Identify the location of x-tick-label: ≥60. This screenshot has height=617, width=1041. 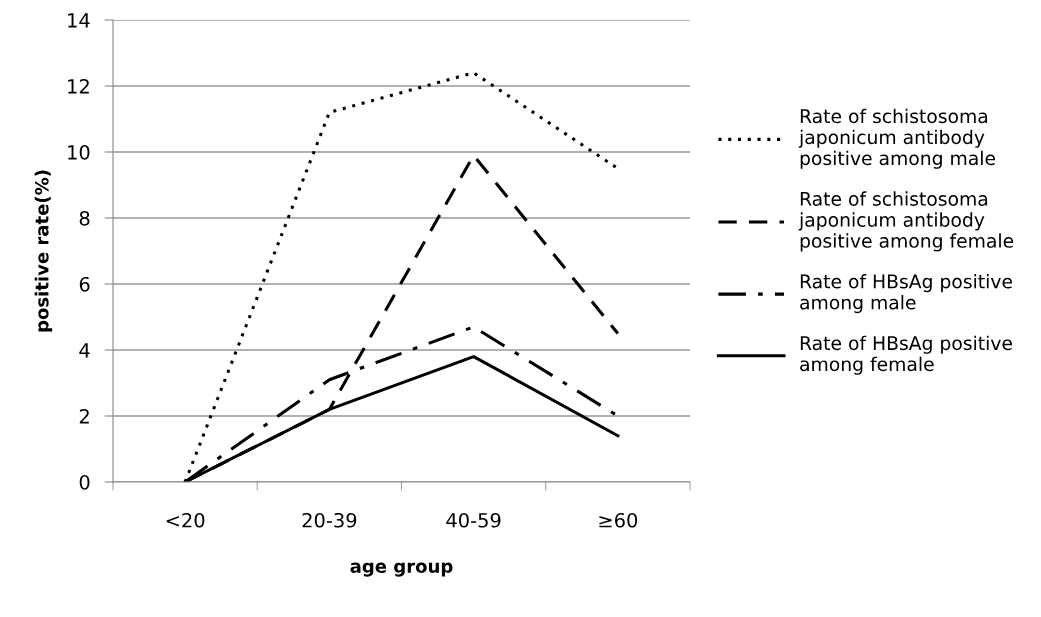
(618, 520).